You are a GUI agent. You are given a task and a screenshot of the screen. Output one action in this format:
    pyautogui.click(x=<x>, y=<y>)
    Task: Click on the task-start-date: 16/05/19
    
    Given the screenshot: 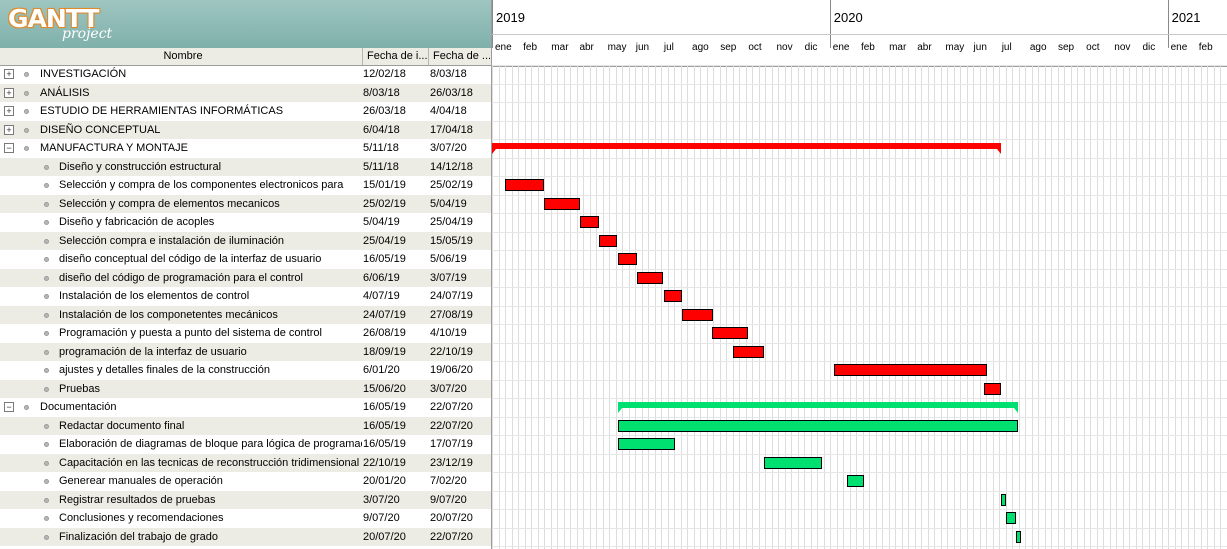 What is the action you would take?
    pyautogui.click(x=384, y=425)
    